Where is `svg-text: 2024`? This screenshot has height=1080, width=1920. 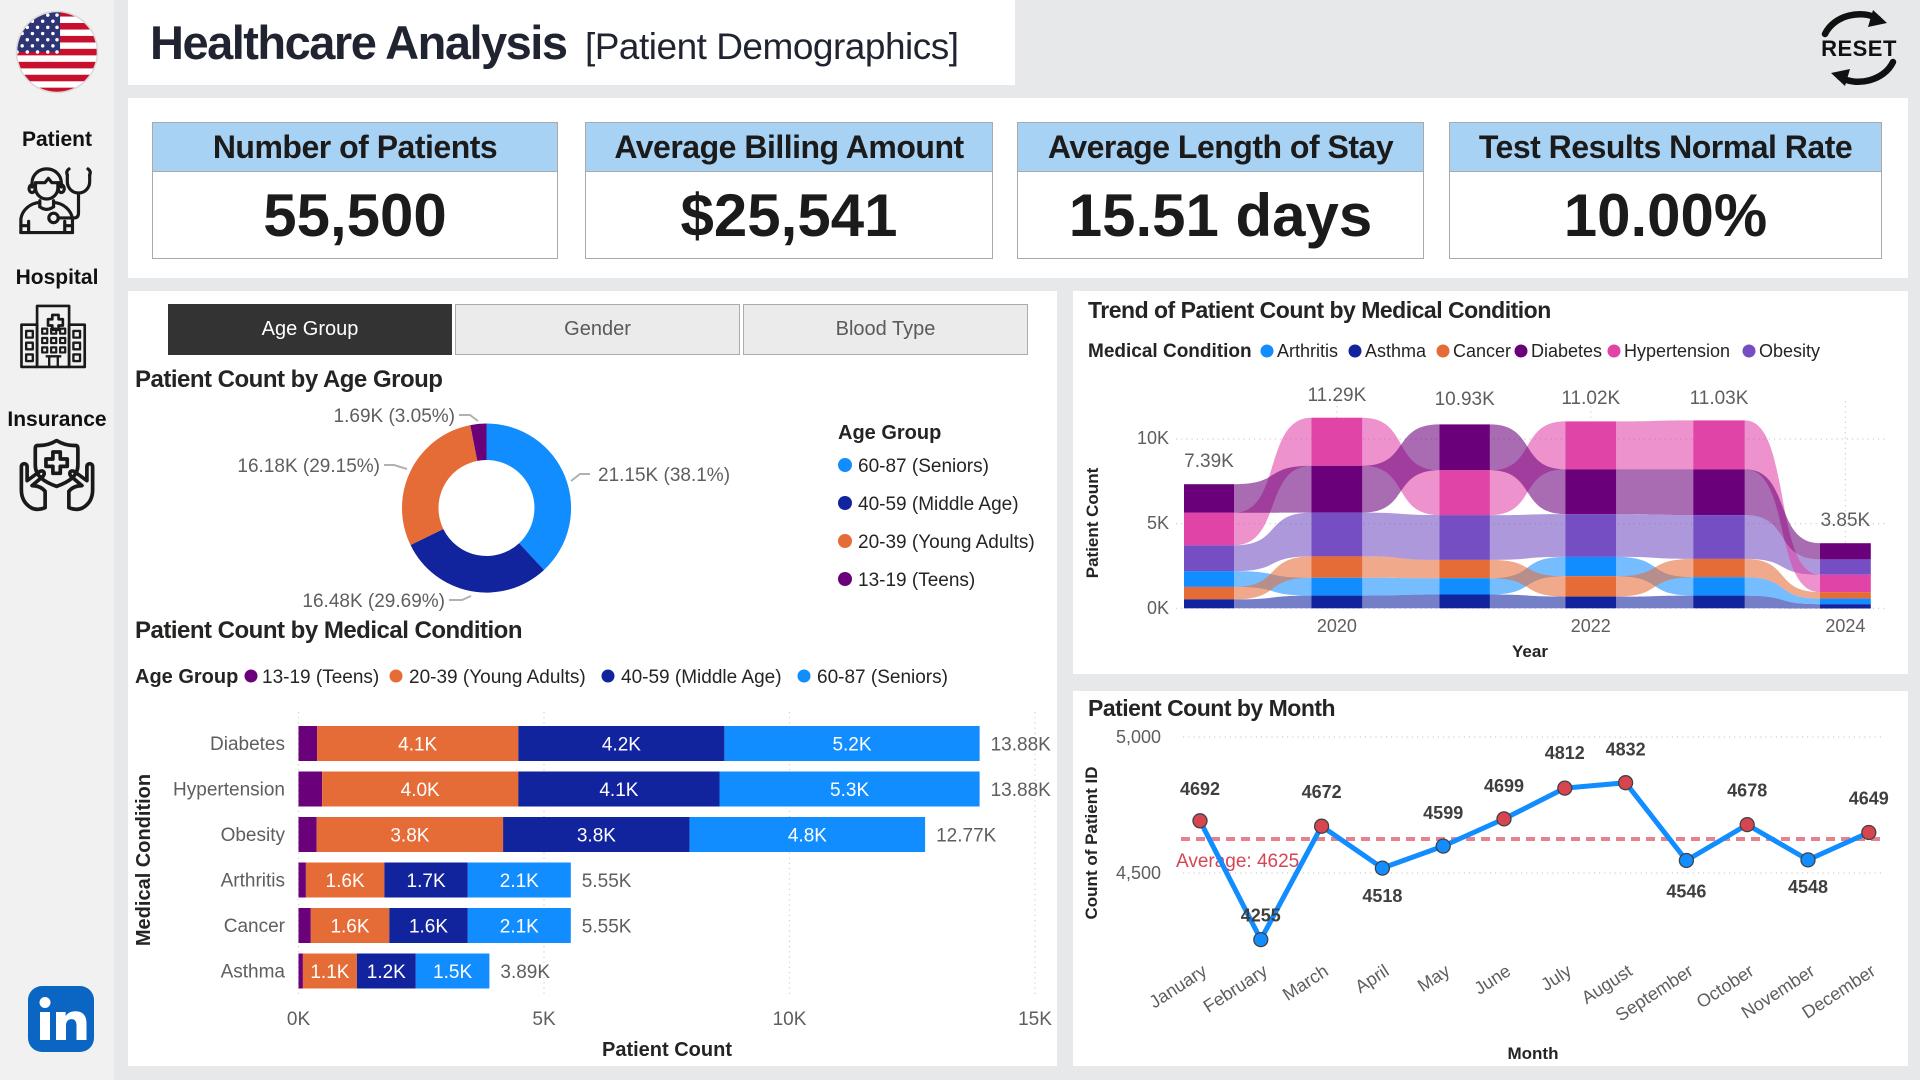 svg-text: 2024 is located at coordinates (1845, 626).